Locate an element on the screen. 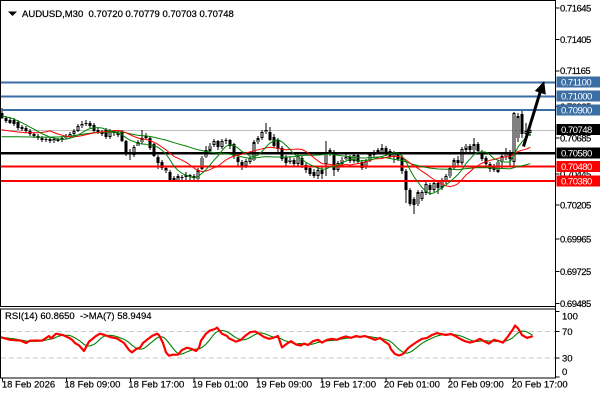 The height and width of the screenshot is (400, 600). svg-text: 100 is located at coordinates (570, 316).